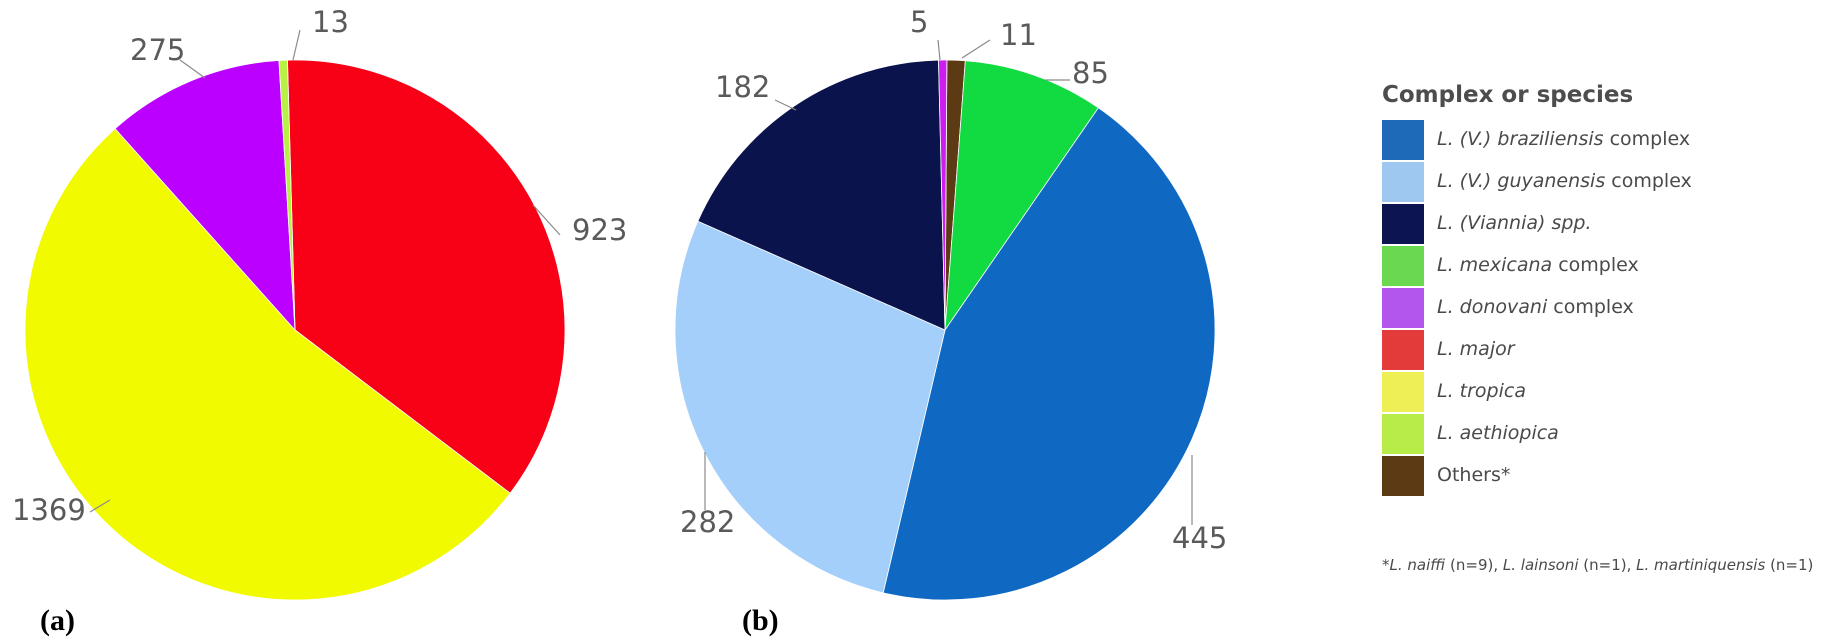 The height and width of the screenshot is (644, 1825). What do you see at coordinates (1508, 95) in the screenshot?
I see `legend-title: Complex or species` at bounding box center [1508, 95].